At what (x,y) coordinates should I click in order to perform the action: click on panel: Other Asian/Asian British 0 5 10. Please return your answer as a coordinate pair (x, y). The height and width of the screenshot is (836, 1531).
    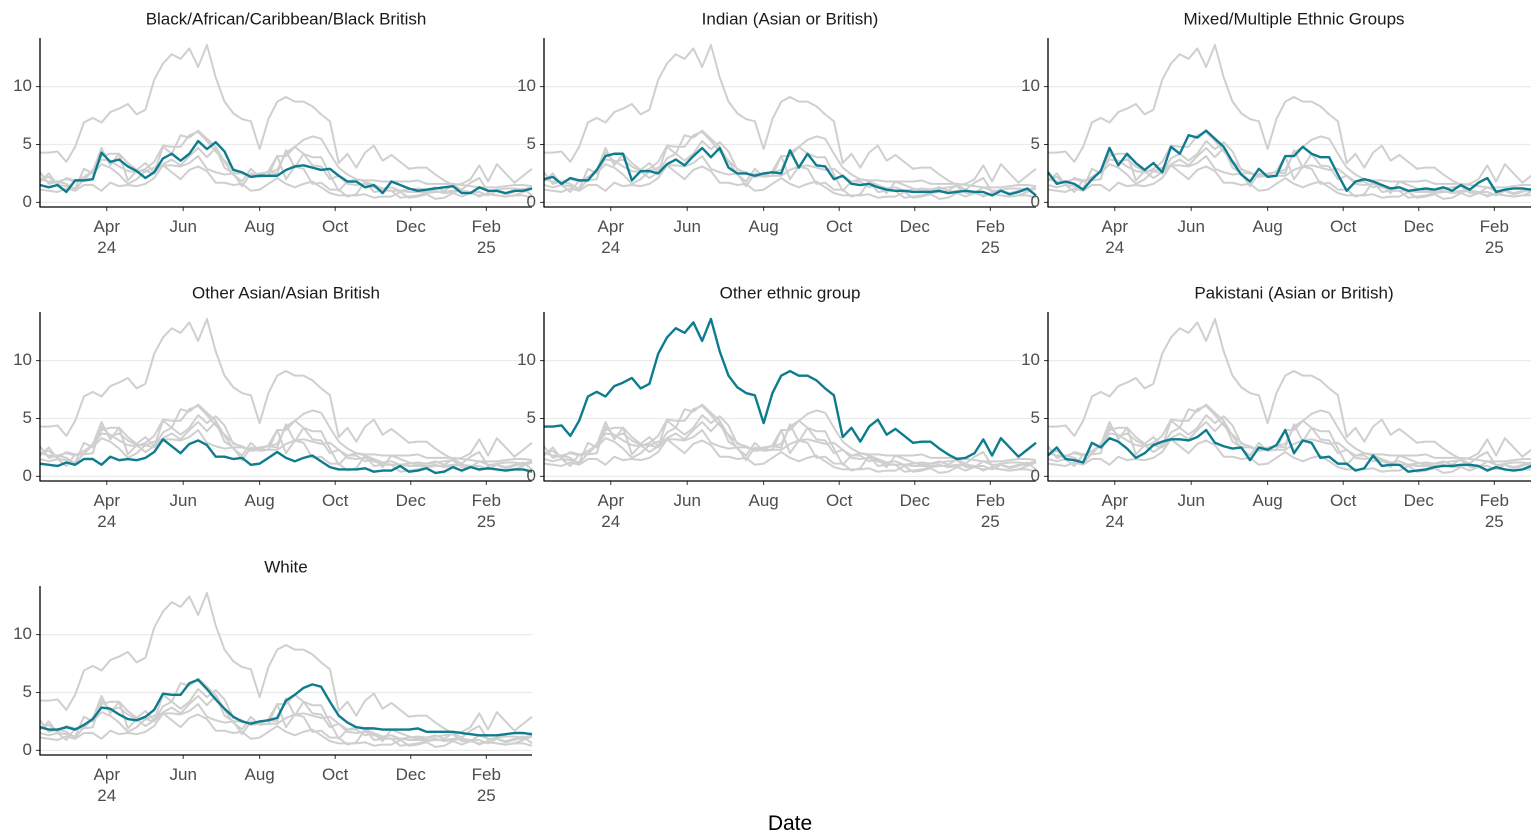
    Looking at the image, I should click on (273, 384).